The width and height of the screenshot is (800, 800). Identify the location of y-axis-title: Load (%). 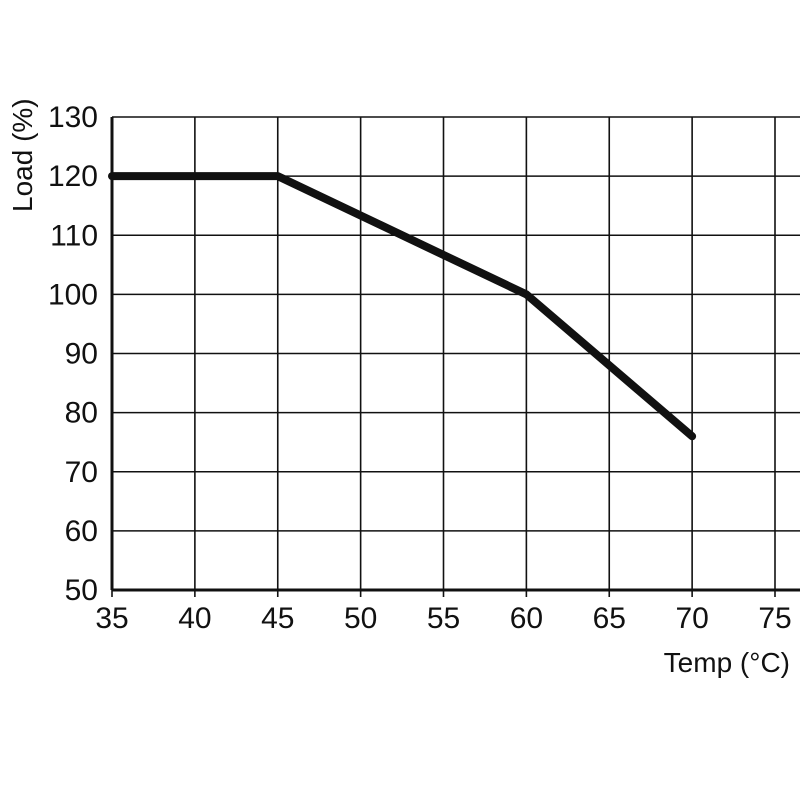
(22, 155).